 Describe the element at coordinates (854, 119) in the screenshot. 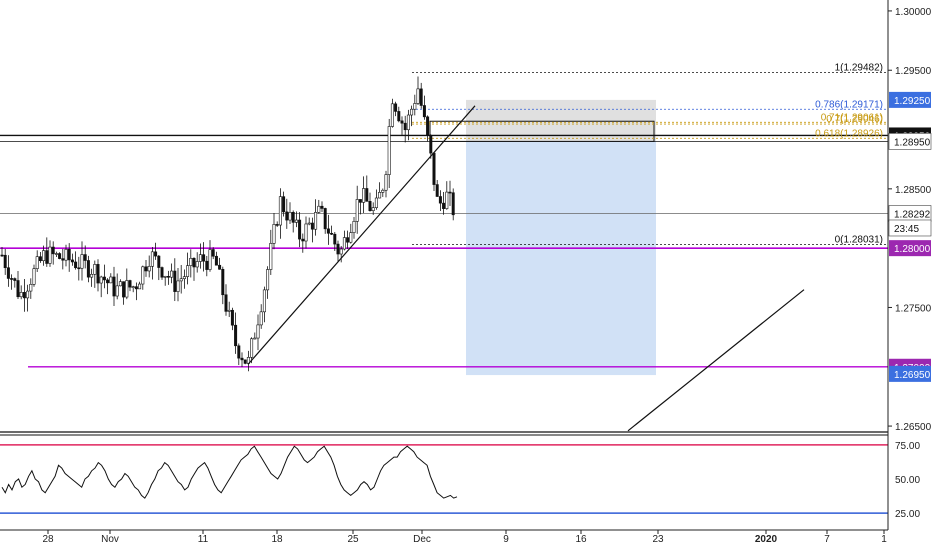

I see `fib-level-label: 0.7(1.29046)` at that location.